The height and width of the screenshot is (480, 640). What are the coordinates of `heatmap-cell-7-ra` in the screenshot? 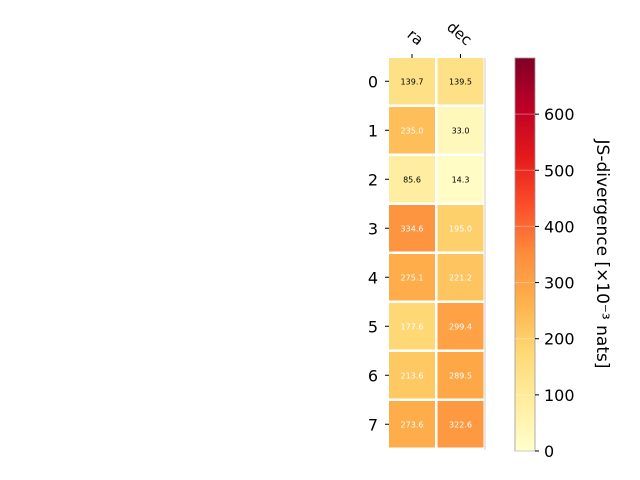 It's located at (412, 424).